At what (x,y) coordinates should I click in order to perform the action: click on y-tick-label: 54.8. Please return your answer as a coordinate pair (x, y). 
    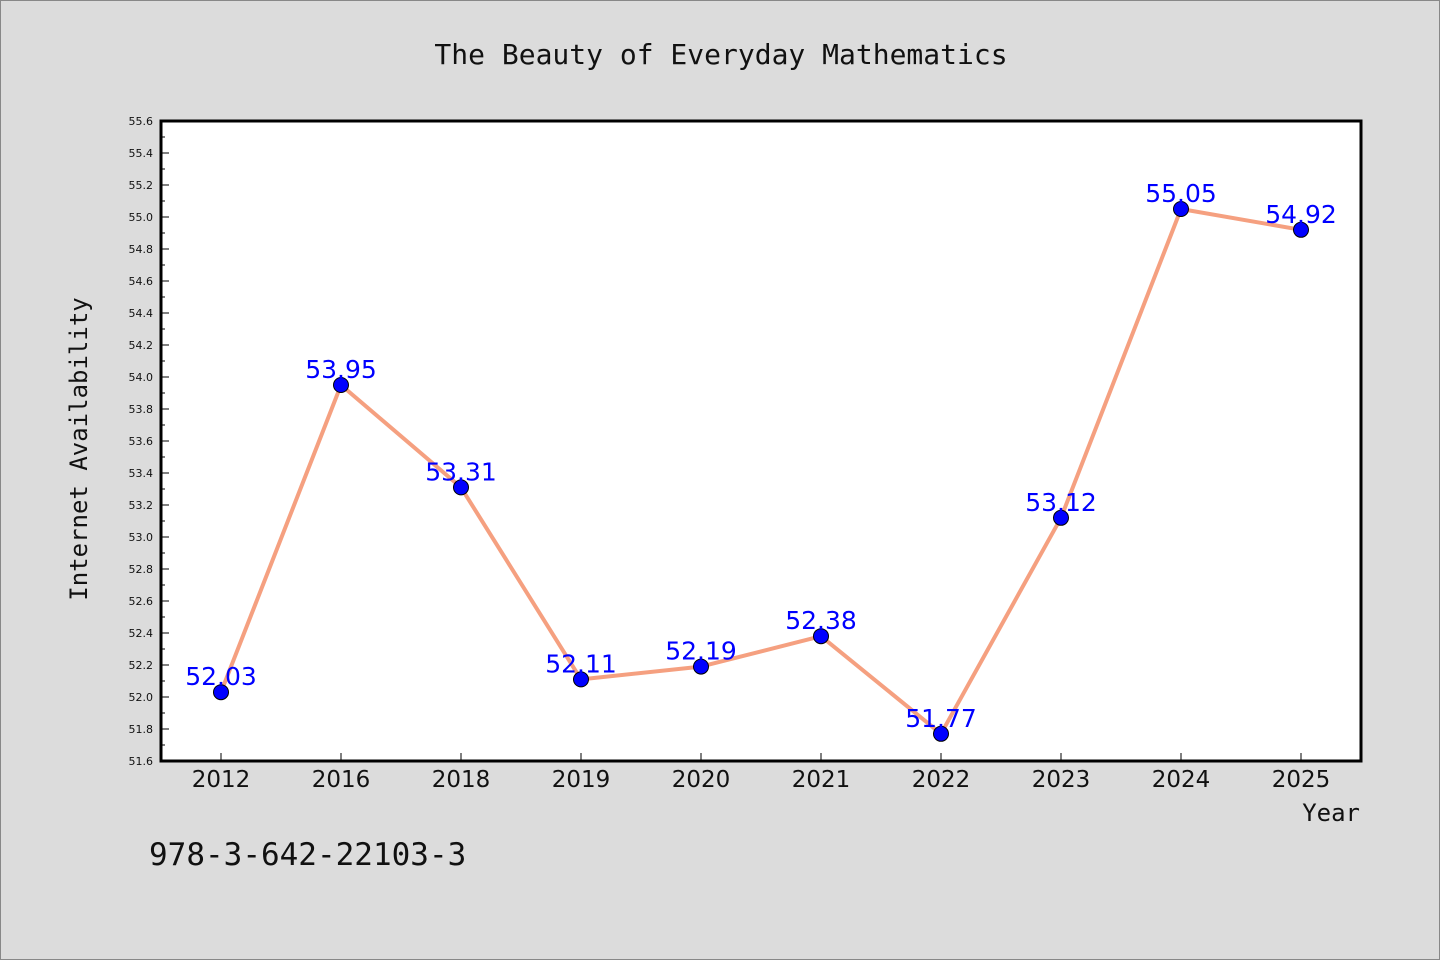
    Looking at the image, I should click on (141, 249).